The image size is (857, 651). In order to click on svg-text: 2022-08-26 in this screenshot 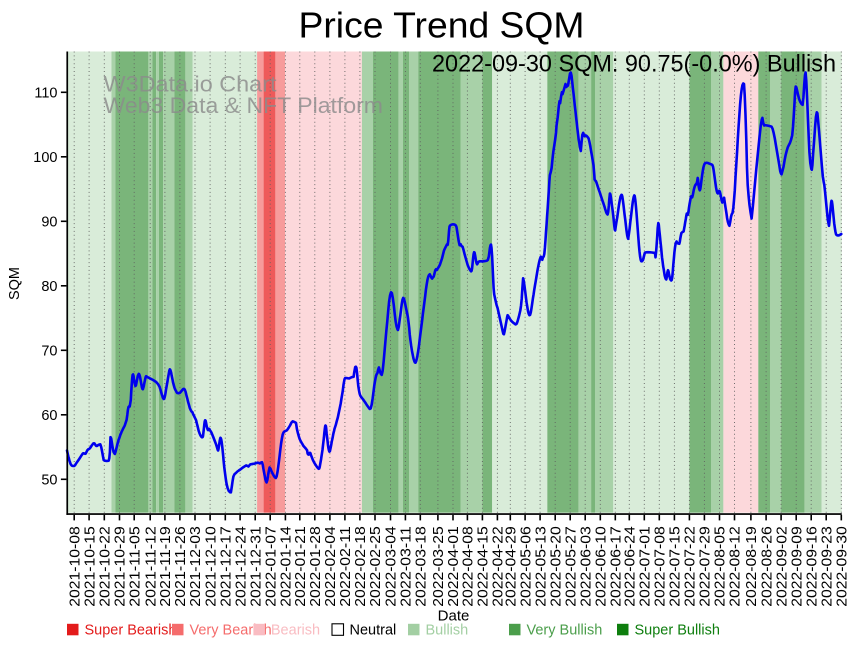, I will do `click(767, 566)`.